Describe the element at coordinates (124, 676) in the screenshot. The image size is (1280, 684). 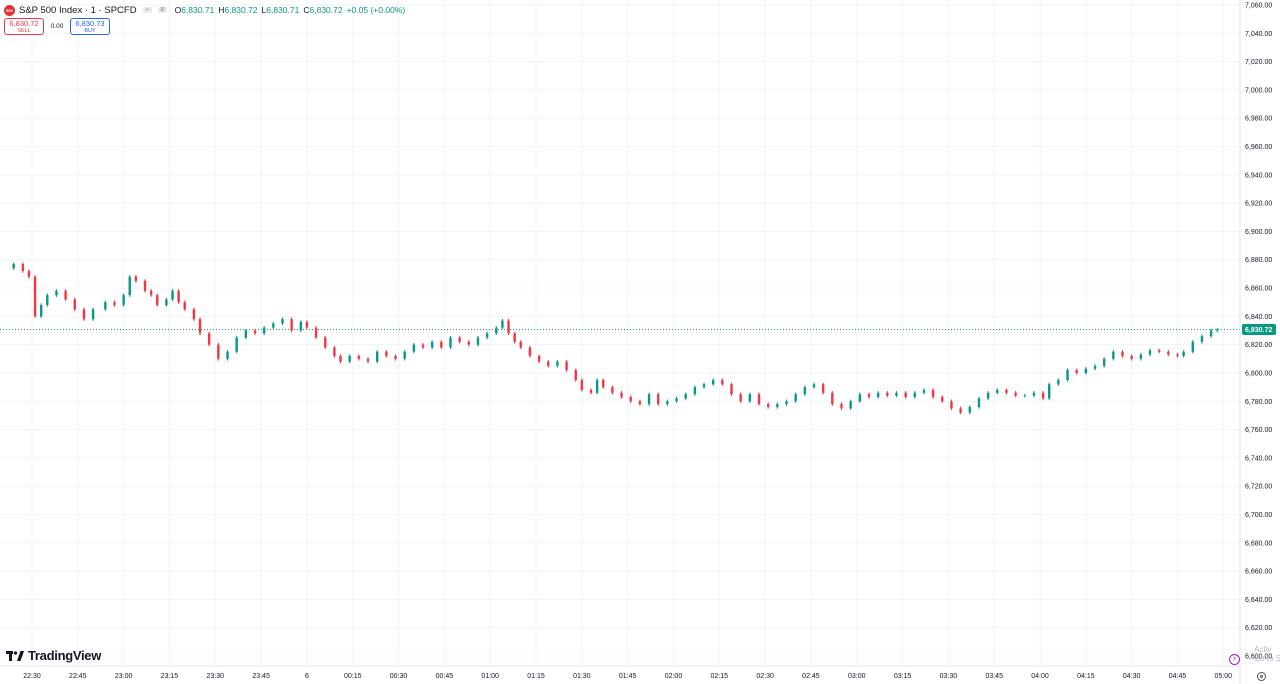
I see `x-tick-label: 23:00` at that location.